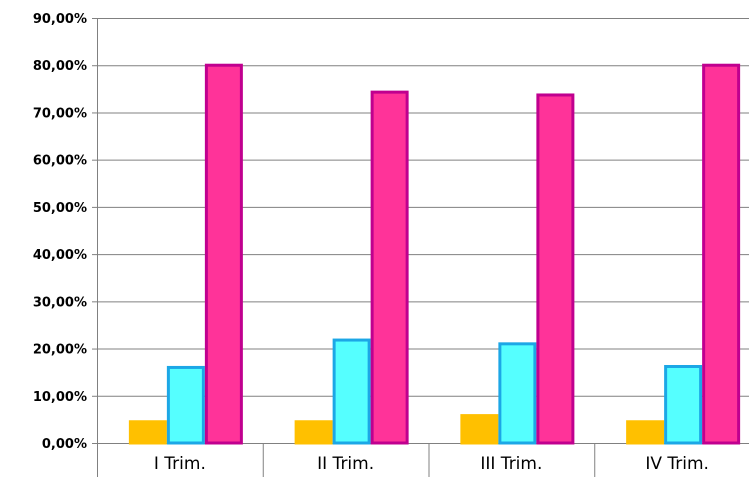 The height and width of the screenshot is (477, 749). Describe the element at coordinates (60, 161) in the screenshot. I see `y-tick-label: 60,00%` at that location.